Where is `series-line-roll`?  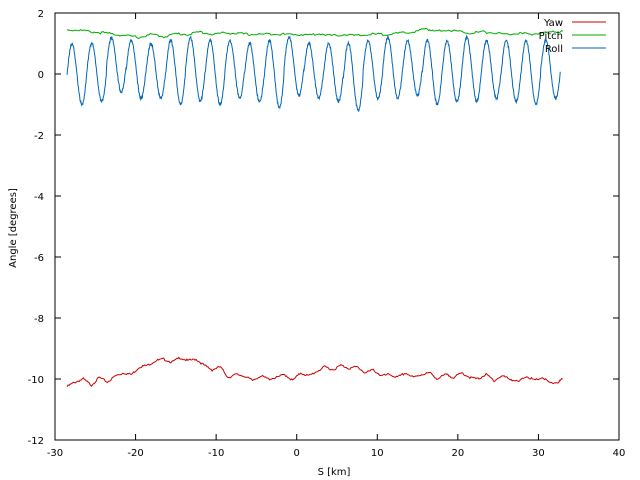
series-line-roll is located at coordinates (313, 73).